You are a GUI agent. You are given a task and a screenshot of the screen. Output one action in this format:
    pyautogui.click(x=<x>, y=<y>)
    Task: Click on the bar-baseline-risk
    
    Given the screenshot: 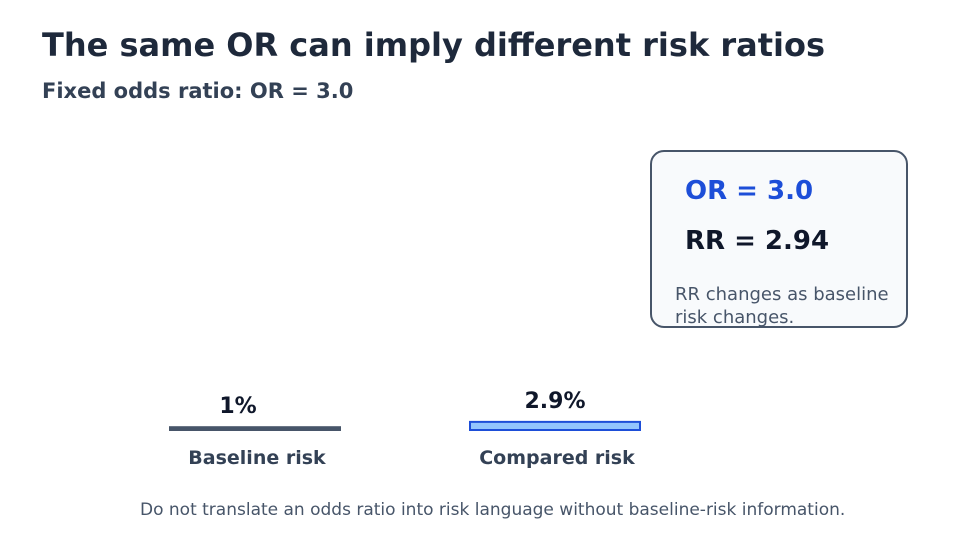 What is the action you would take?
    pyautogui.click(x=255, y=429)
    